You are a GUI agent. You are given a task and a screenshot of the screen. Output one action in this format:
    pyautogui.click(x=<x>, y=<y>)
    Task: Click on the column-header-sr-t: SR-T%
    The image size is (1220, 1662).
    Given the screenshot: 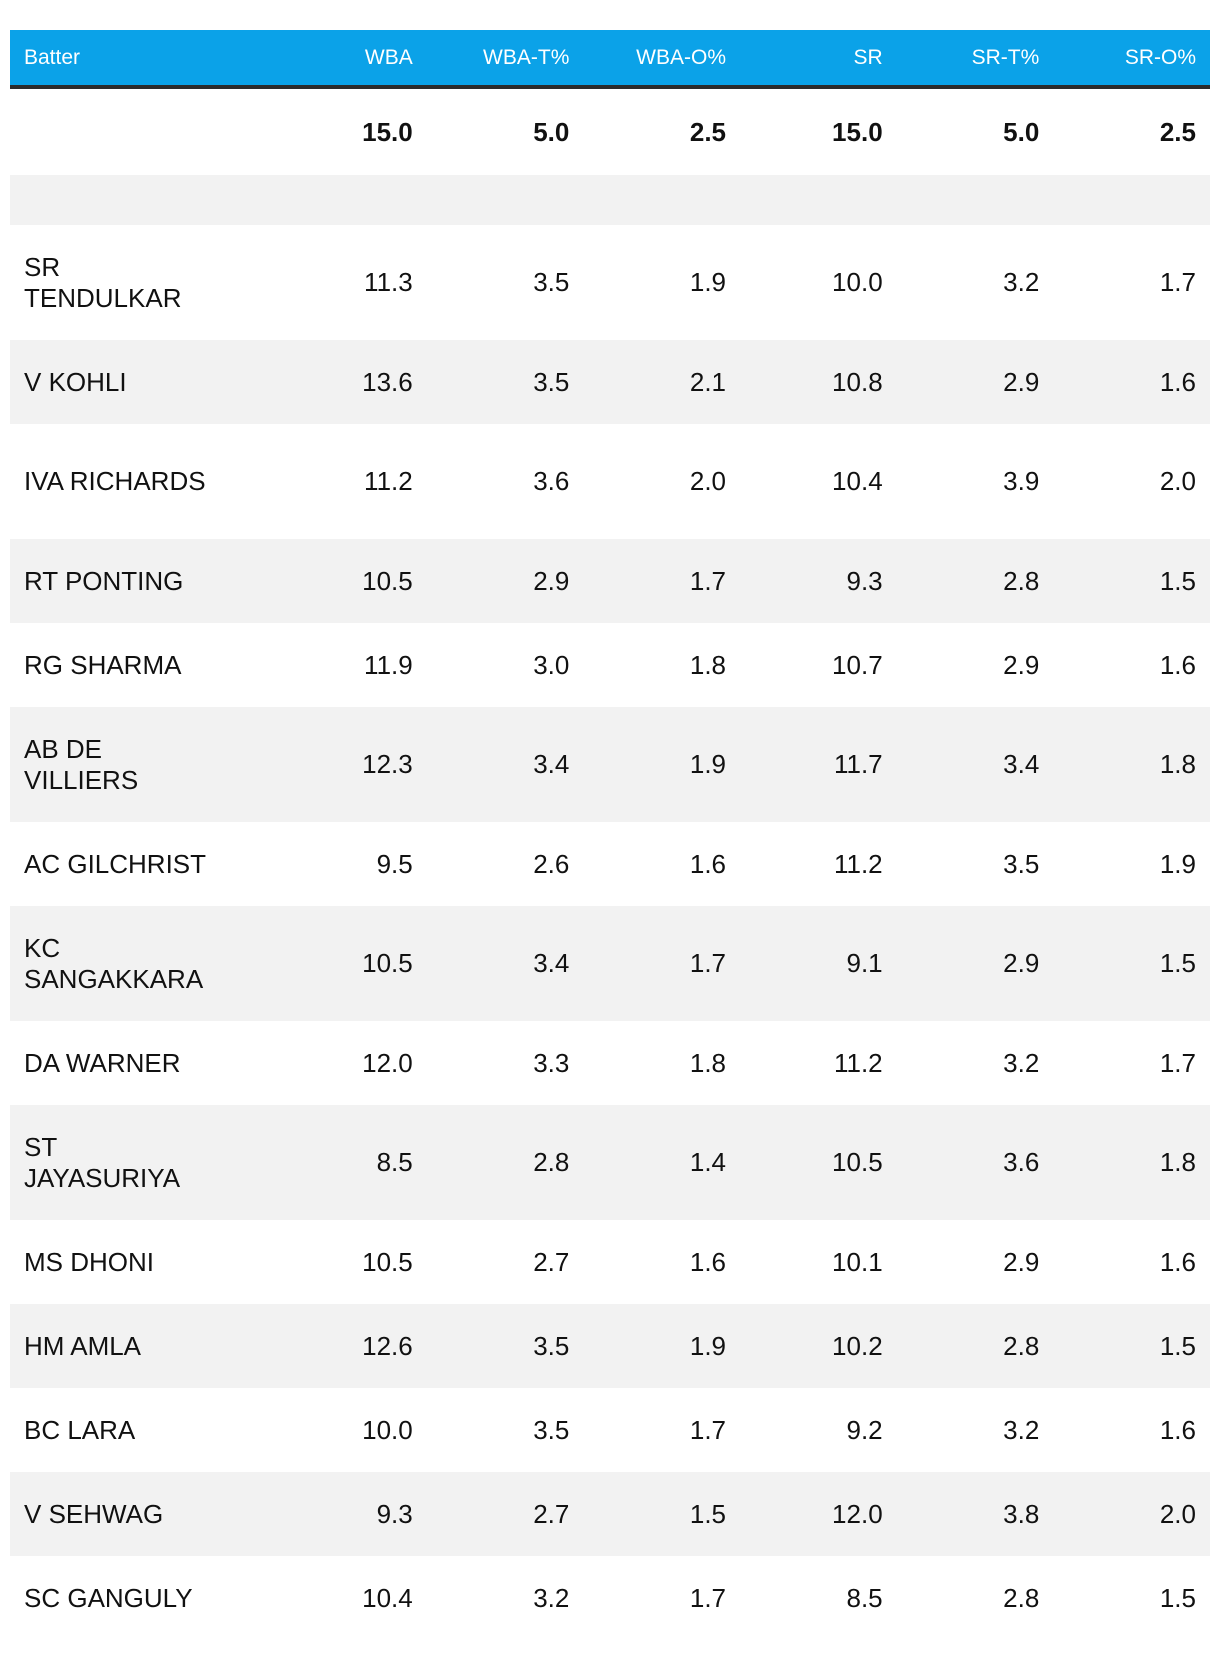 What is the action you would take?
    pyautogui.click(x=975, y=59)
    